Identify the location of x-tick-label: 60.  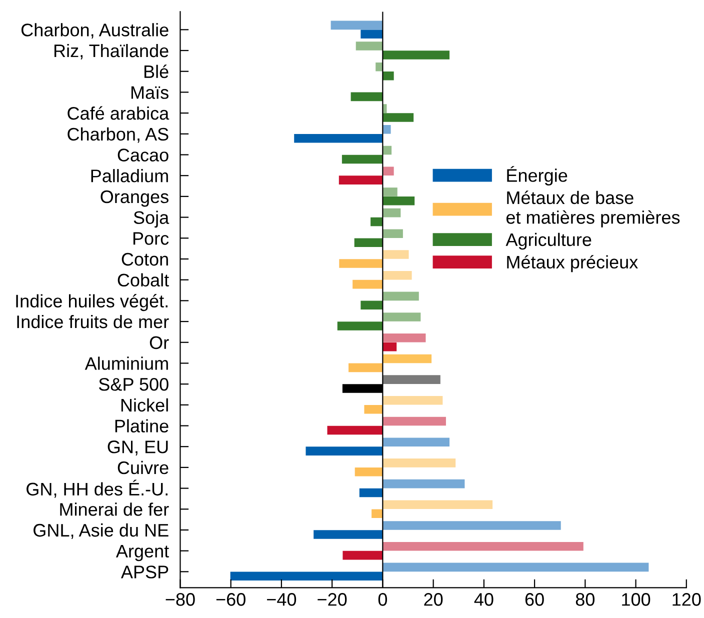
(534, 599).